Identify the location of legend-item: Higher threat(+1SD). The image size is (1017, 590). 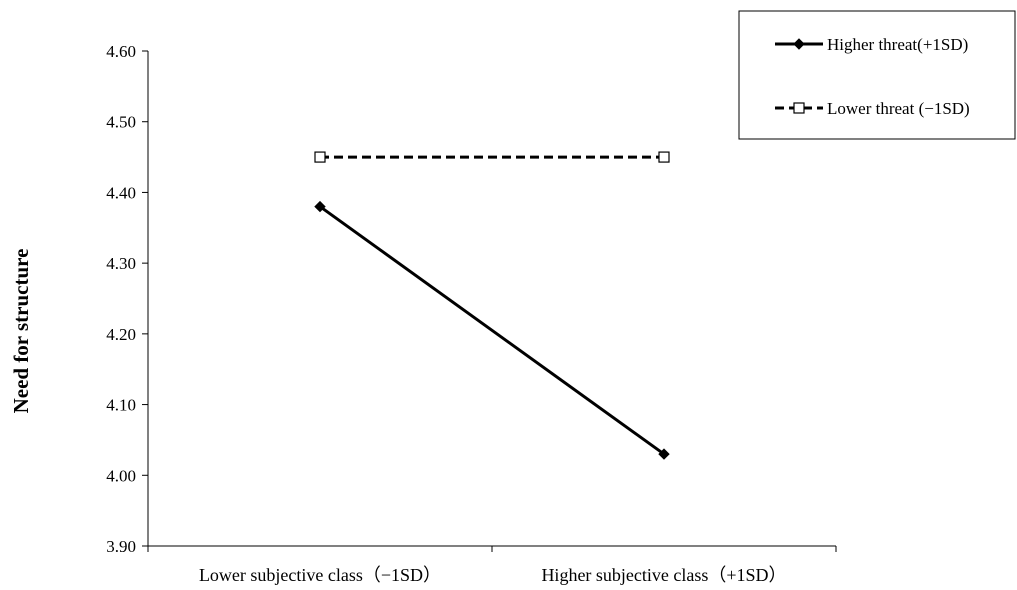
(871, 44).